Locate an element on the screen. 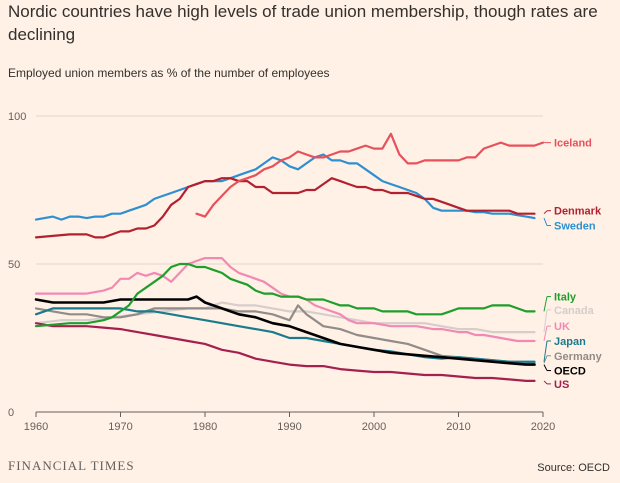  x-tick-label: 2020 is located at coordinates (543, 427).